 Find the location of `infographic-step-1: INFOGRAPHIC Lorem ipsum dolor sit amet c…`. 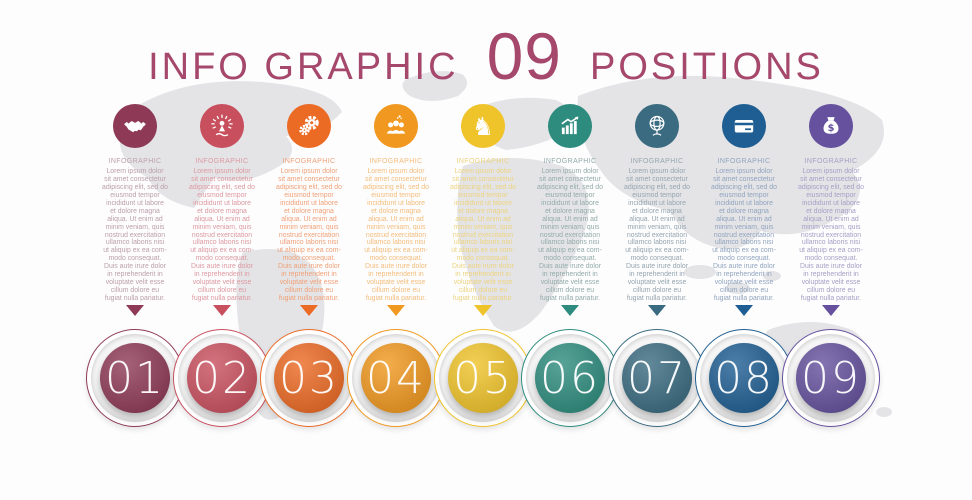

infographic-step-1: INFOGRAPHIC Lorem ipsum dolor sit amet c… is located at coordinates (135, 274).